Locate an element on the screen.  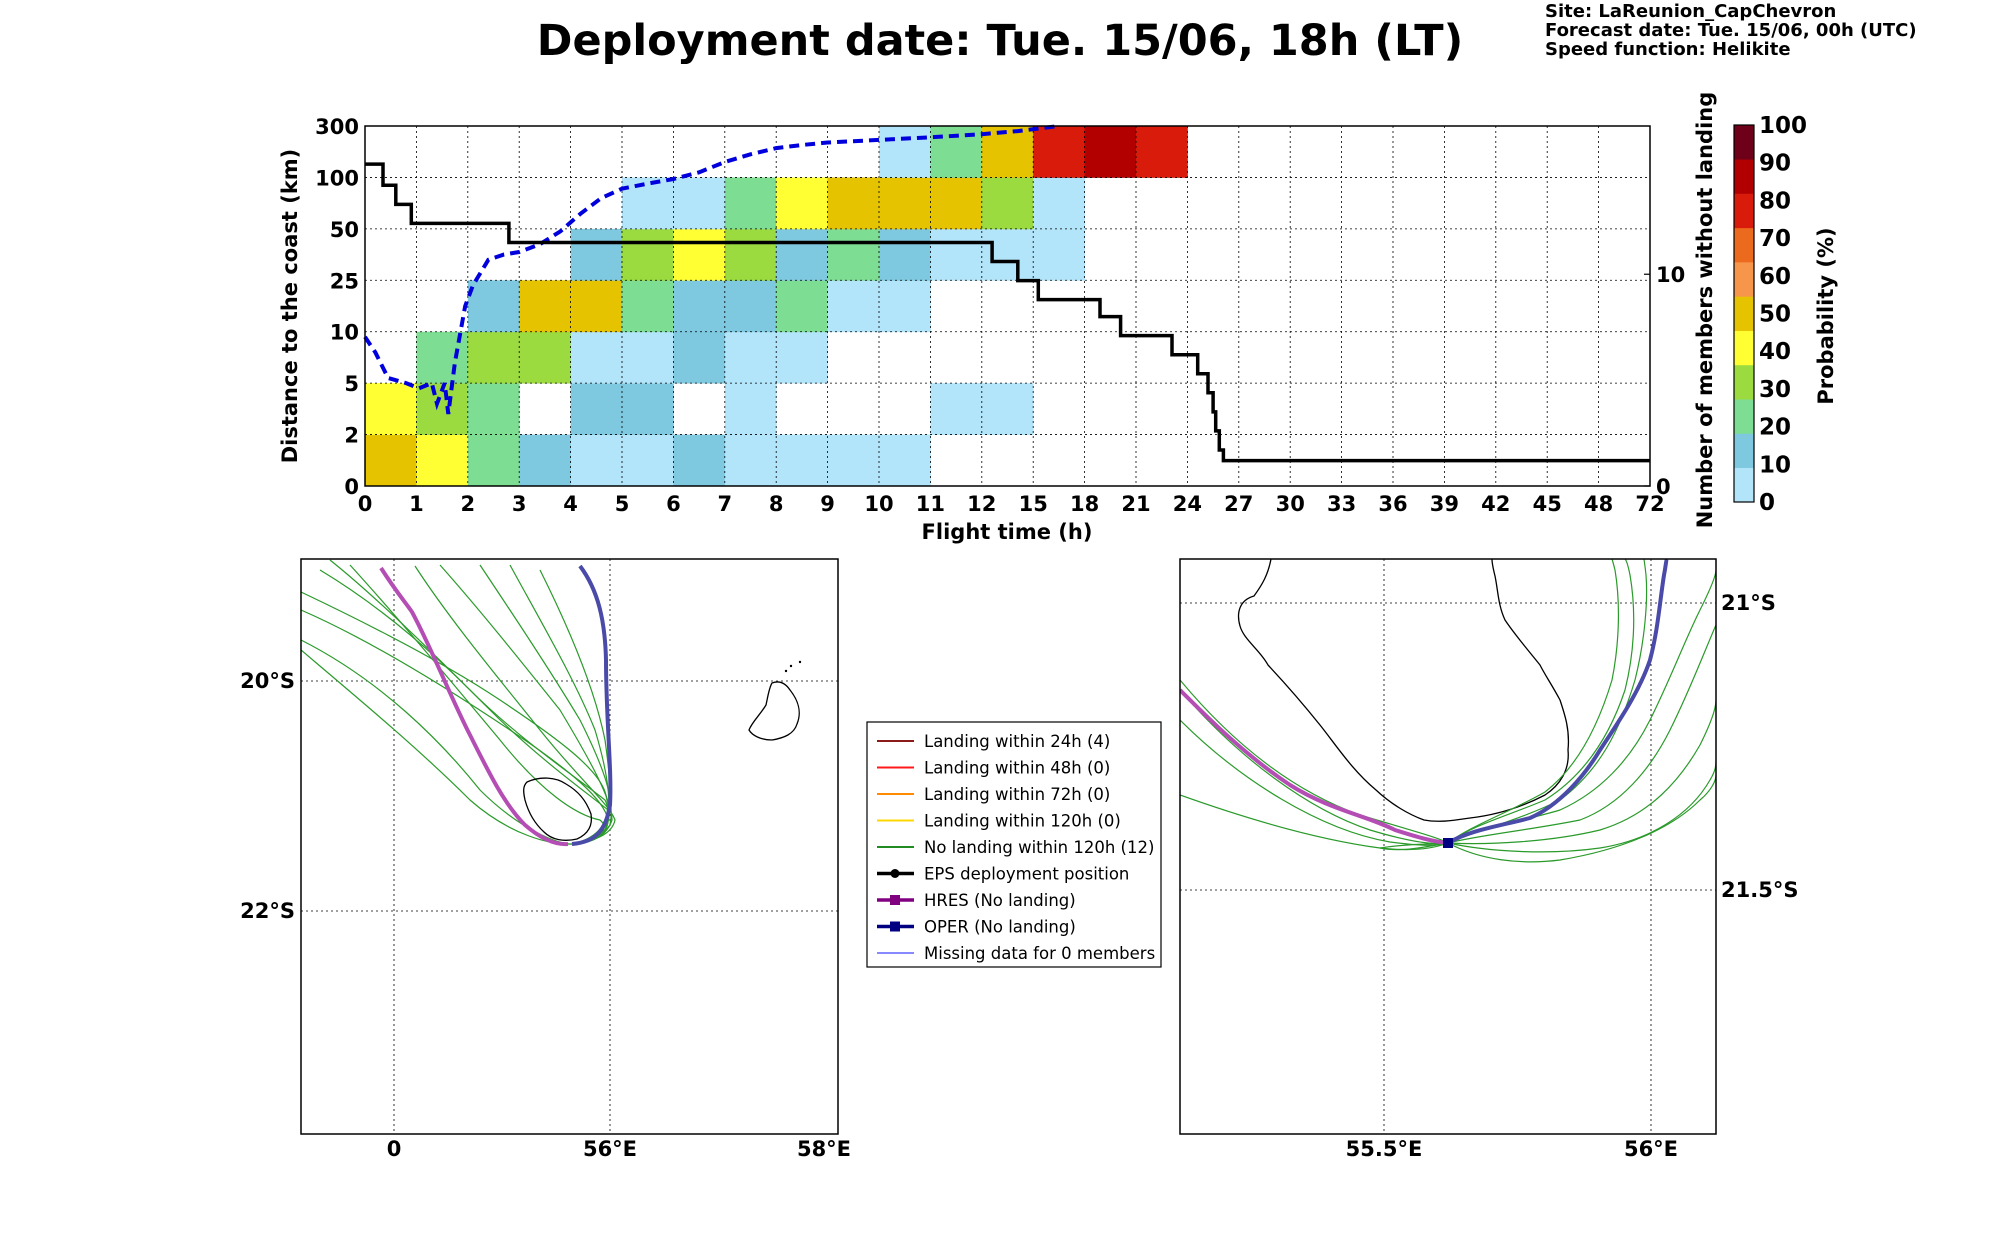
legend-label: Landing within 24h (4) is located at coordinates (1017, 741).